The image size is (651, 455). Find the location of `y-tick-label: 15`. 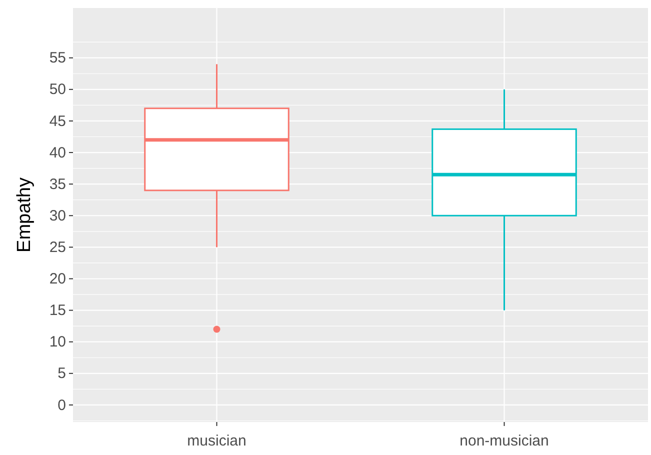

y-tick-label: 15 is located at coordinates (57, 311).